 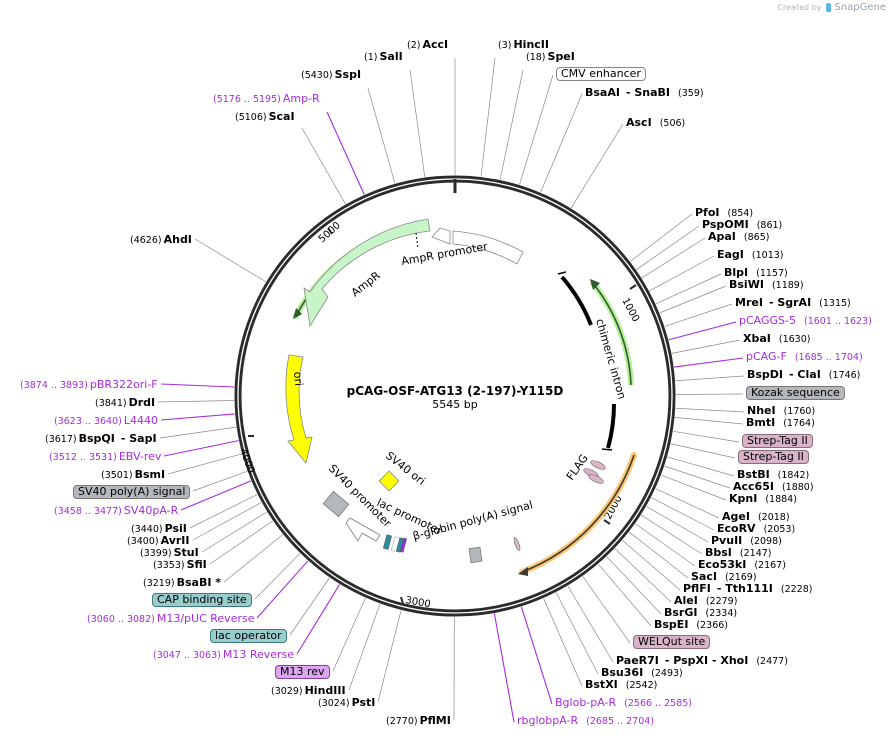 What do you see at coordinates (168, 553) in the screenshot?
I see `enzyme-site-stui: (3399) StuI` at bounding box center [168, 553].